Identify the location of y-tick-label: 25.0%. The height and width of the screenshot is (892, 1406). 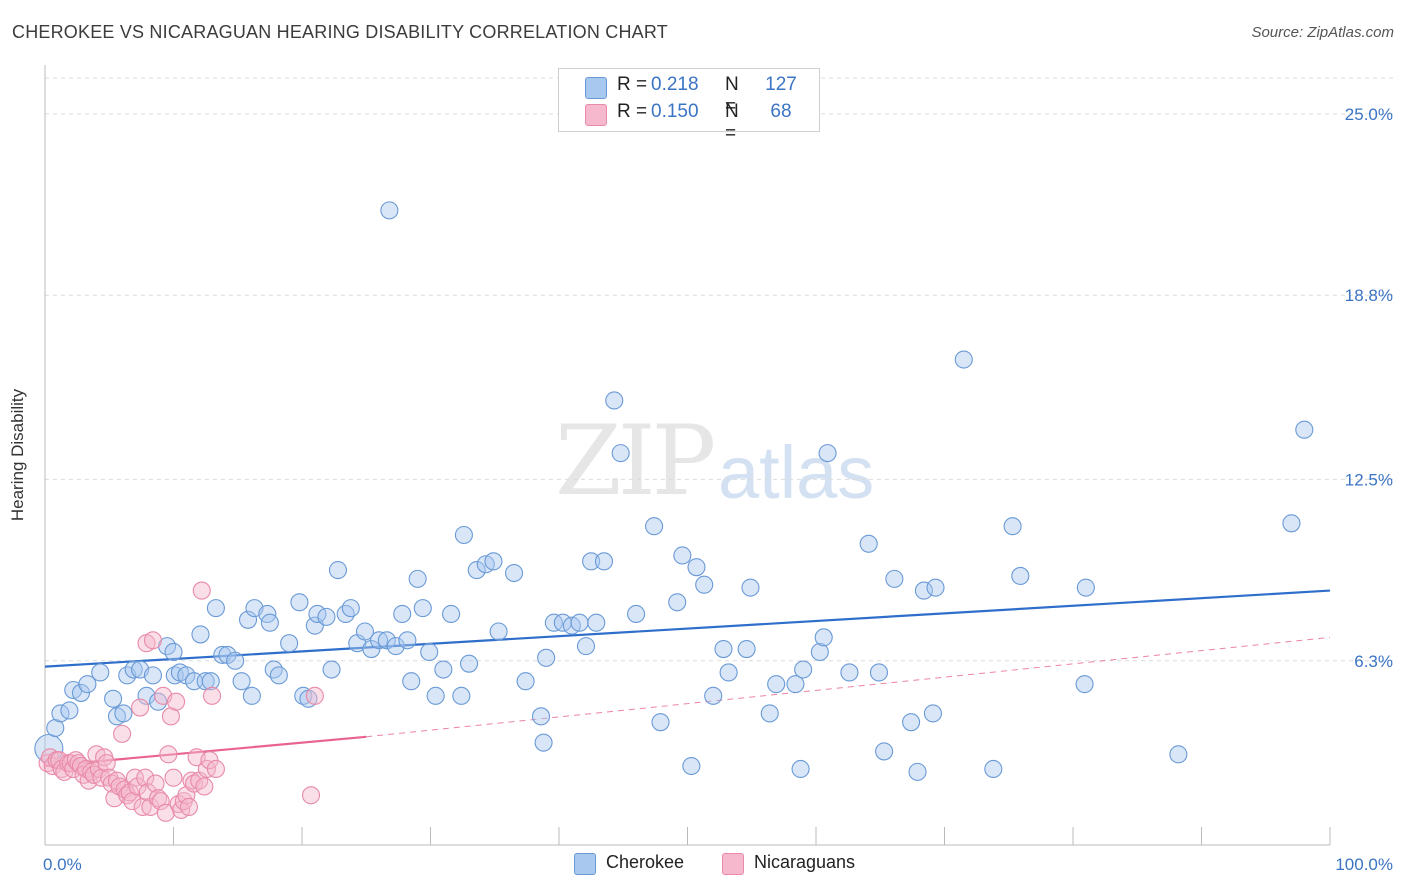
(1369, 114).